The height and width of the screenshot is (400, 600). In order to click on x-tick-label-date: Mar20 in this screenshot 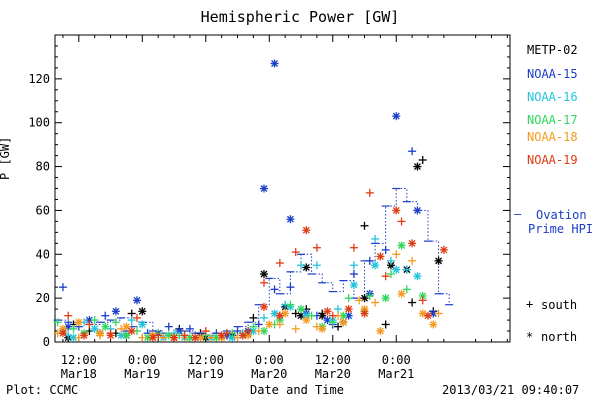, I will do `click(333, 374)`.